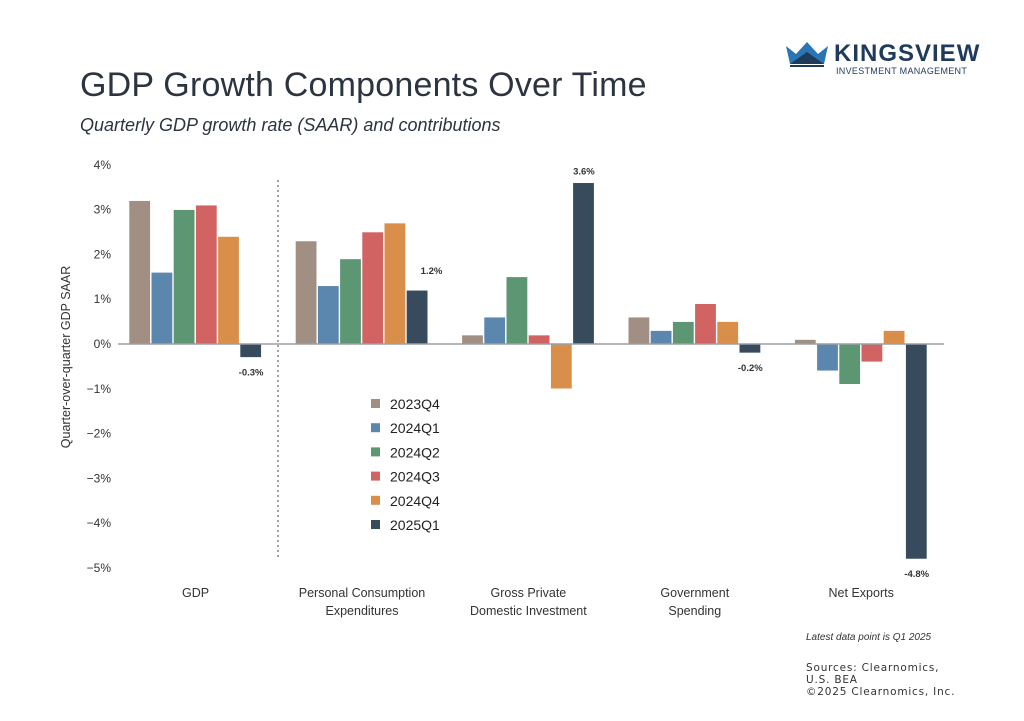  What do you see at coordinates (415, 428) in the screenshot?
I see `legend-label: 2024Q1` at bounding box center [415, 428].